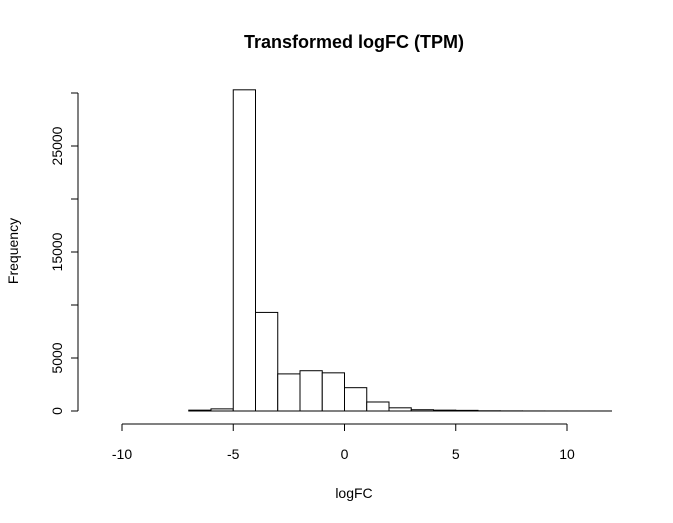  I want to click on y-tick-label: 15000, so click(57, 251).